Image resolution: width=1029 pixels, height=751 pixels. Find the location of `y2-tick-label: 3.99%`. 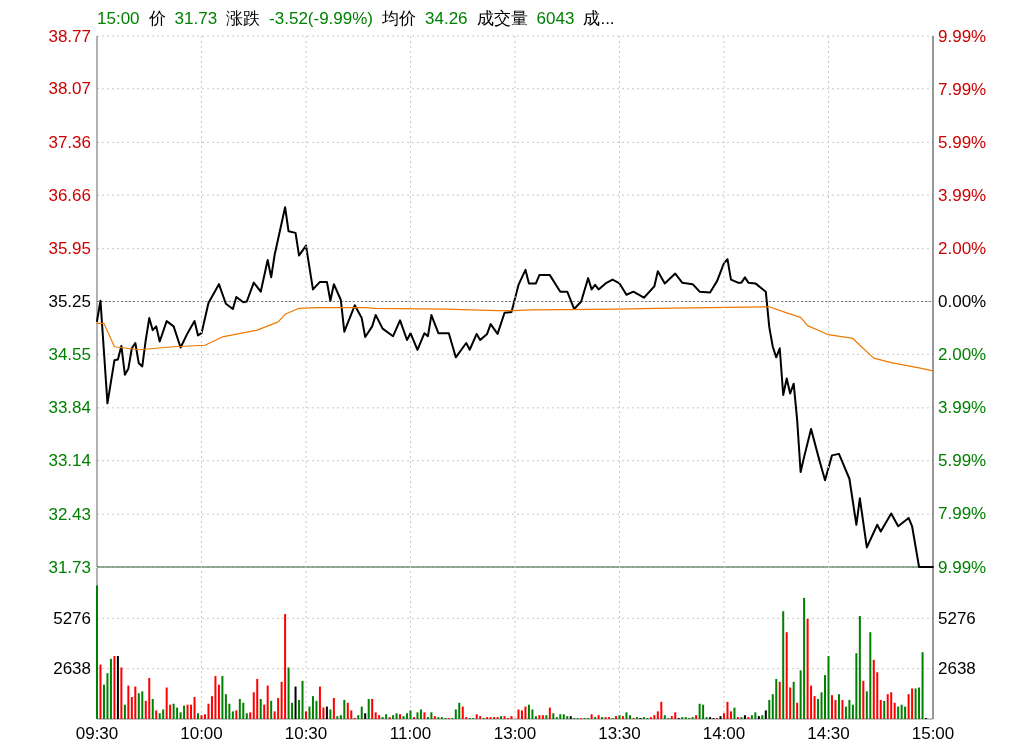

y2-tick-label: 3.99% is located at coordinates (962, 195).